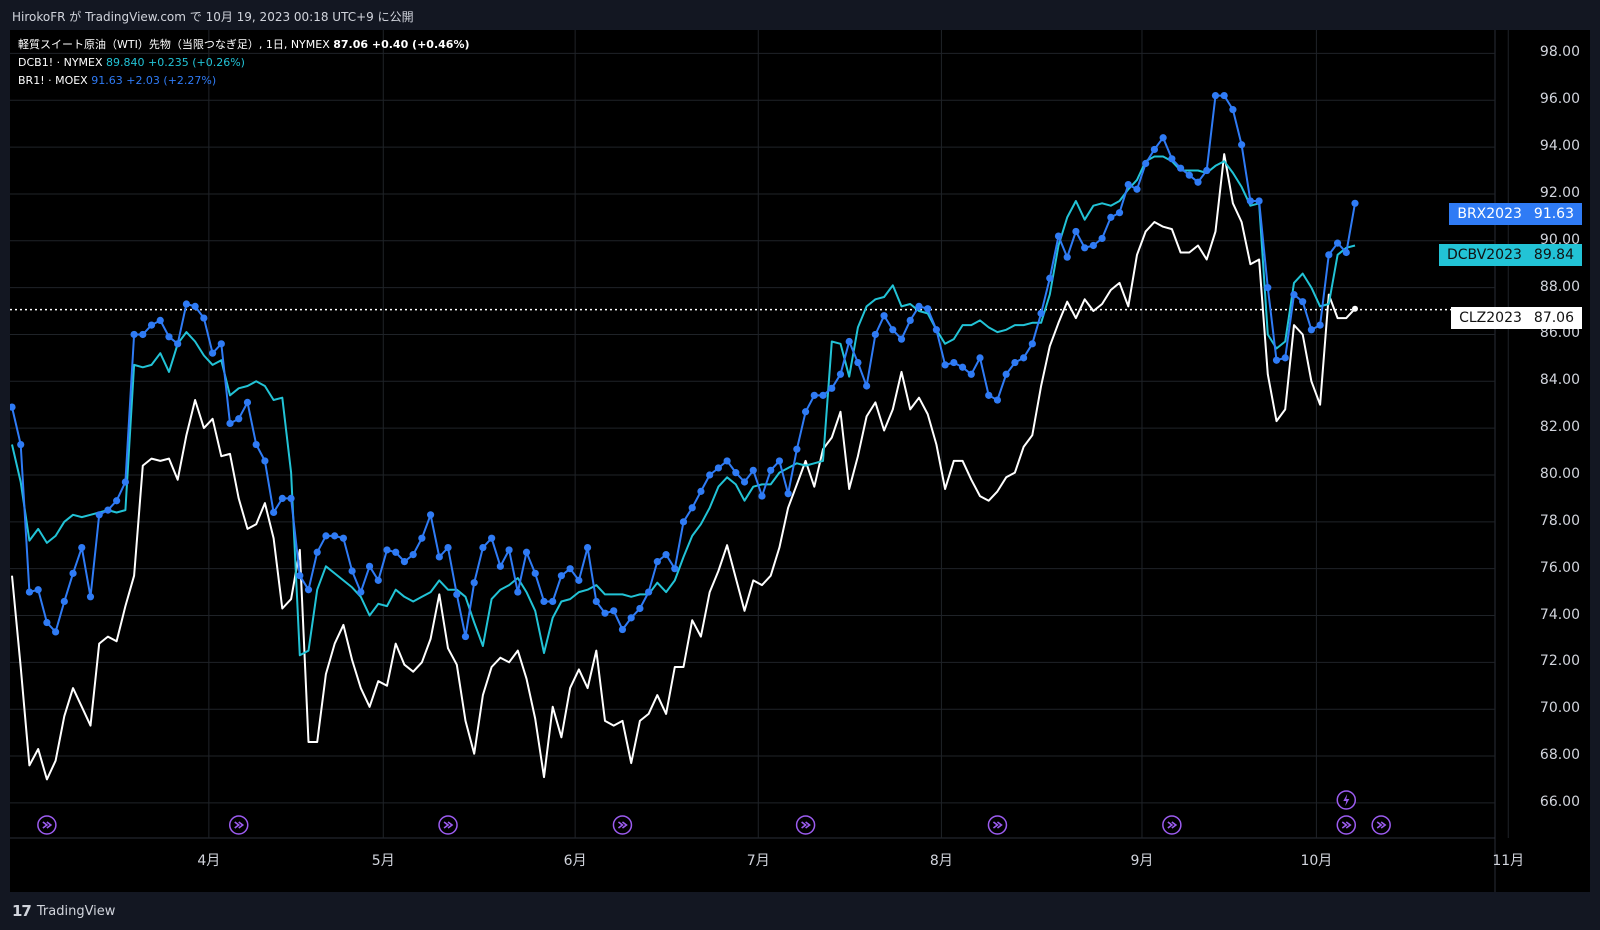  What do you see at coordinates (22, 911) in the screenshot?
I see `tradingview-logo-icon: 17` at bounding box center [22, 911].